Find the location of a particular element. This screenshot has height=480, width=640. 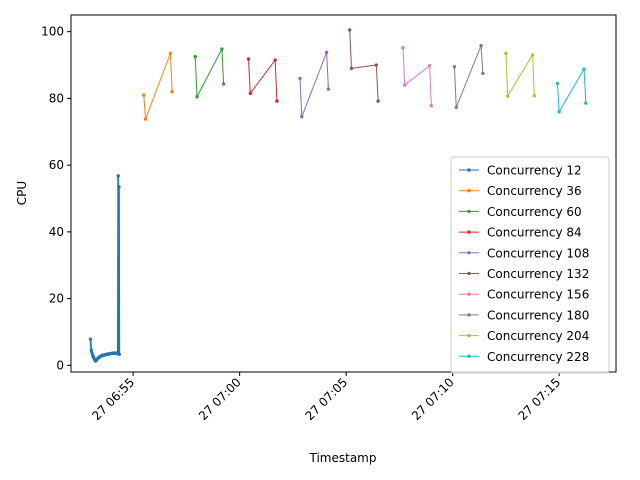

y-axis: 0 20 40 60 80 100 is located at coordinates (56, 198).